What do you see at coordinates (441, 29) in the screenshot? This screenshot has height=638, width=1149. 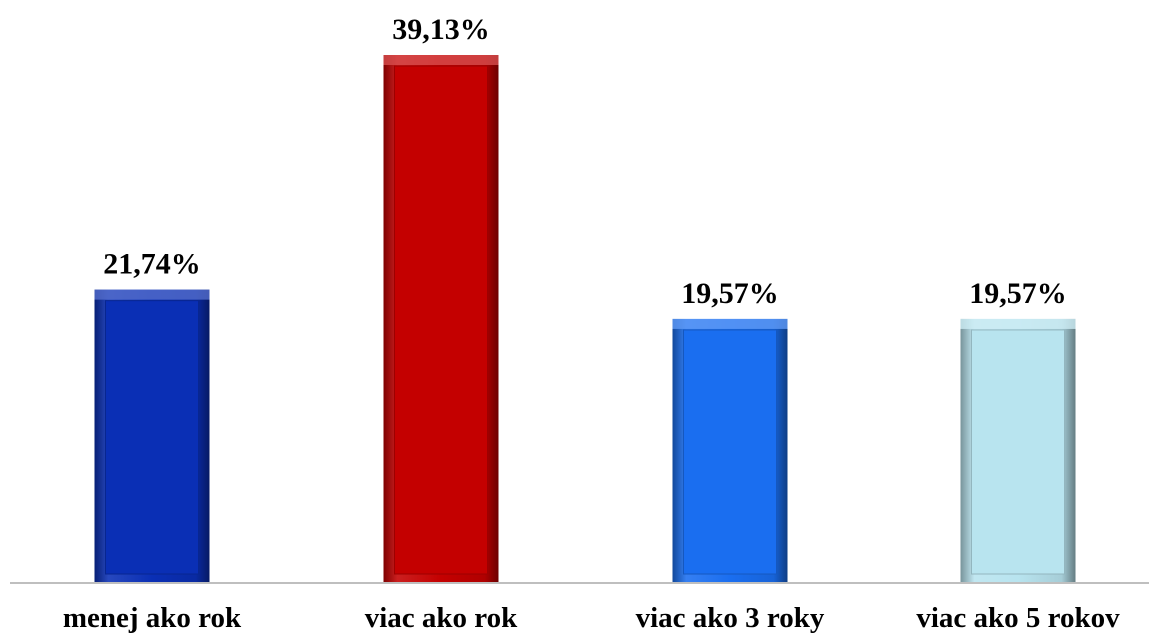 I see `data-label: 39,13%` at bounding box center [441, 29].